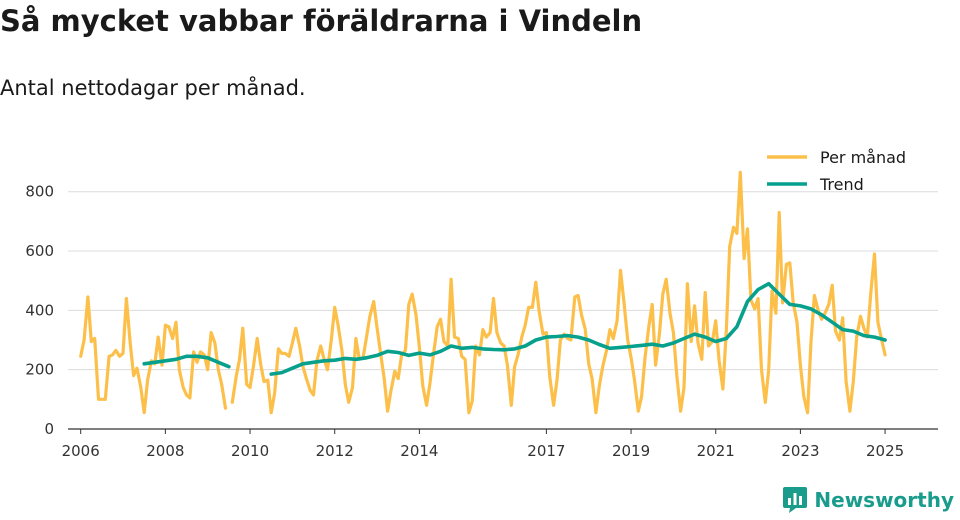  I want to click on x-tick-label: 2010, so click(250, 451).